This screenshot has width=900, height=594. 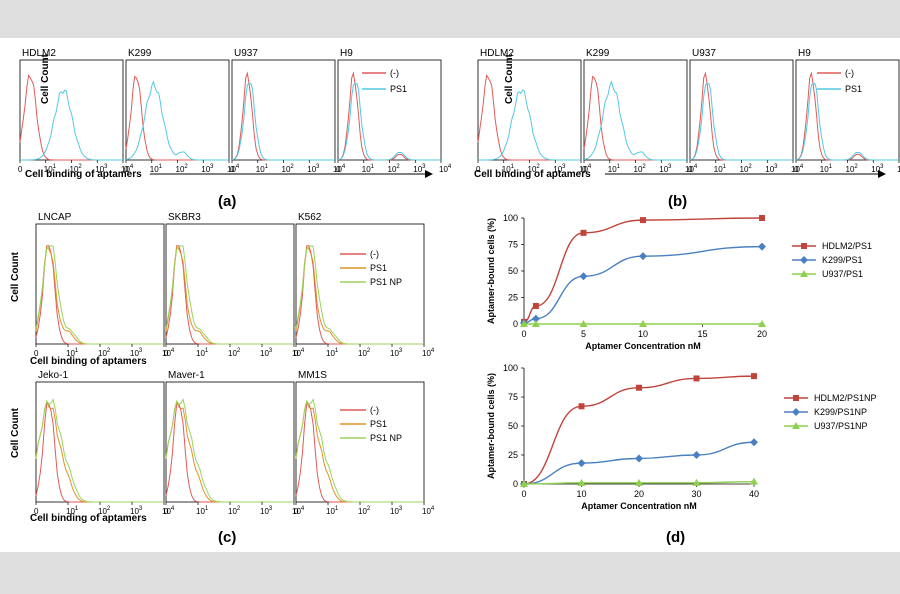 What do you see at coordinates (581, 494) in the screenshot?
I see `x-tick-label: 10` at bounding box center [581, 494].